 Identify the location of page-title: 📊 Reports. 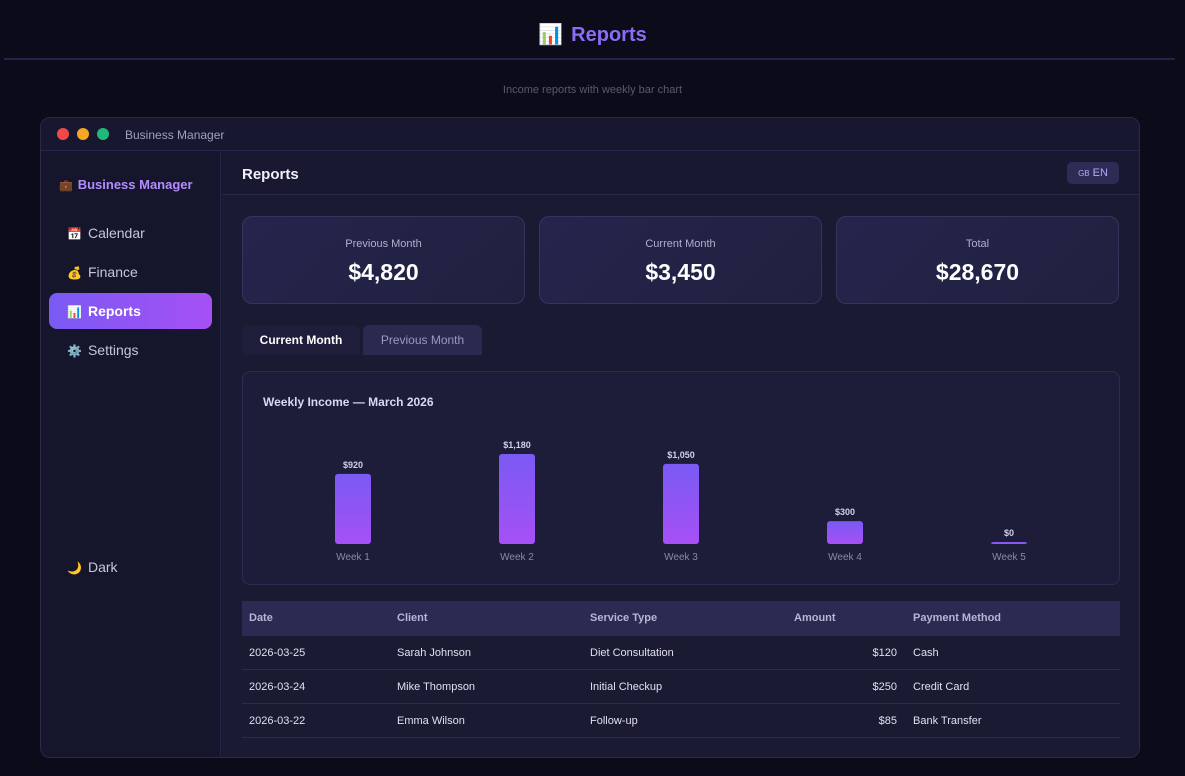
(592, 34).